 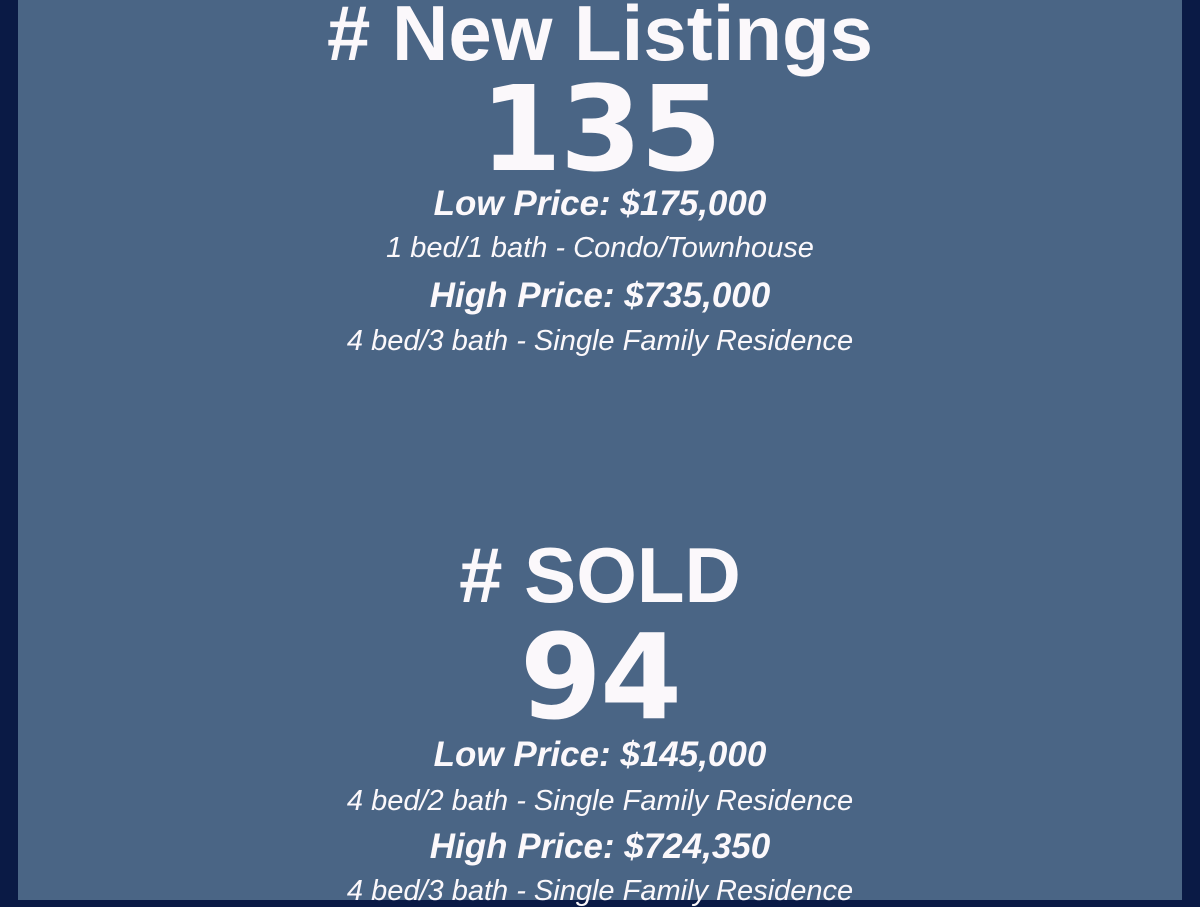 What do you see at coordinates (600, 341) in the screenshot?
I see `new-listings-high-detail: 4 bed/3 bath - Single Family Residence` at bounding box center [600, 341].